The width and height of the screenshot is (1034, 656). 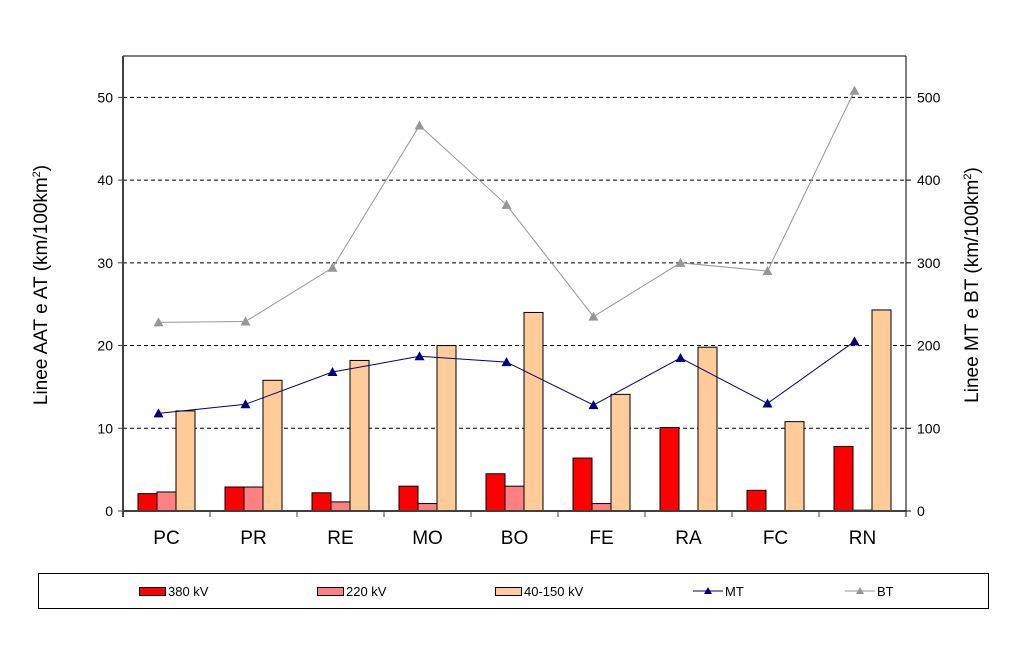 I want to click on legend: 380 kV 220 kV 40-150 kV MT BT, so click(x=513, y=591).